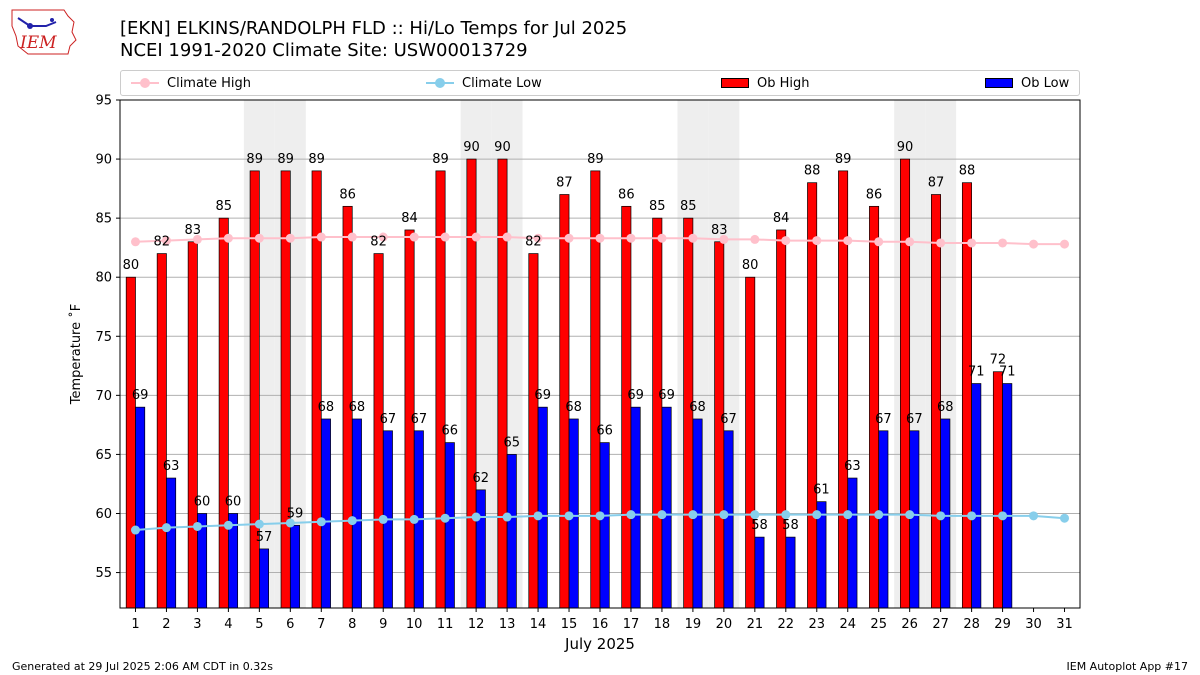  Describe the element at coordinates (383, 624) in the screenshot. I see `x-tick-label: 9` at that location.